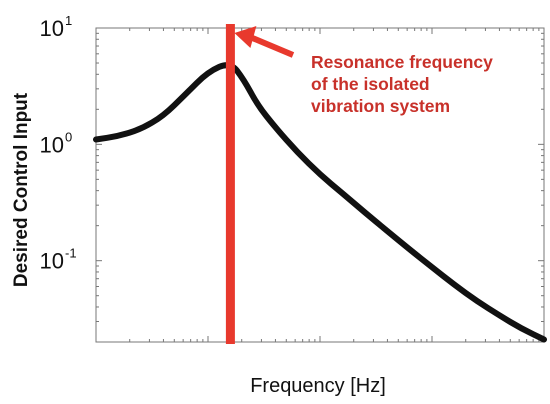 The height and width of the screenshot is (404, 550). Describe the element at coordinates (318, 386) in the screenshot. I see `x-axis-title: Frequency [Hz]` at that location.